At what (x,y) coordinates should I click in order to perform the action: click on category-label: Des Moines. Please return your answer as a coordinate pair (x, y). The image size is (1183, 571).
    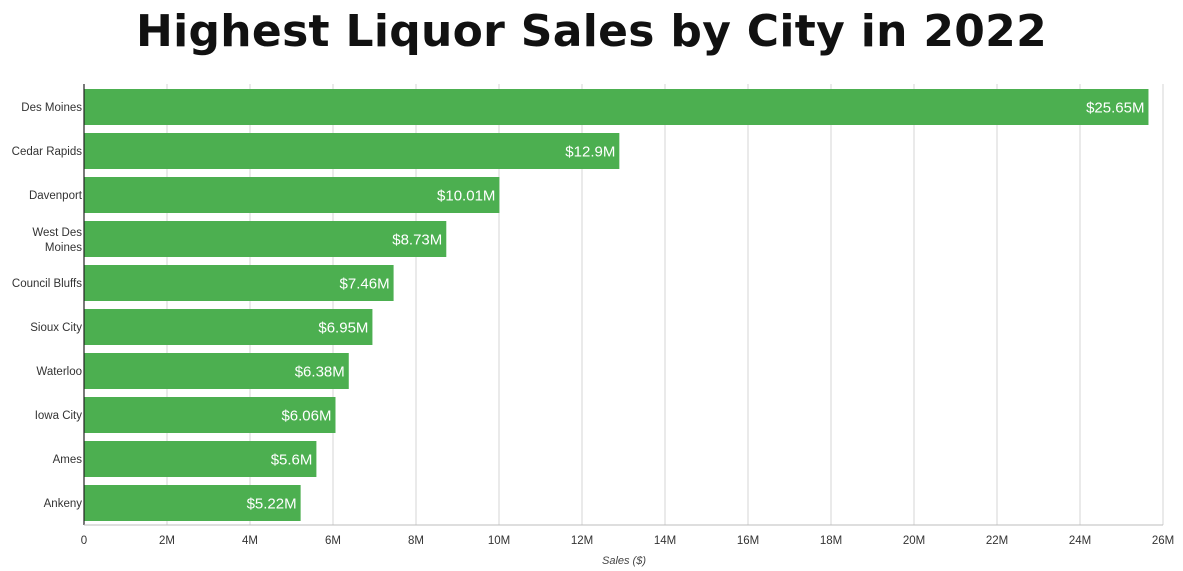
    Looking at the image, I should click on (51, 108).